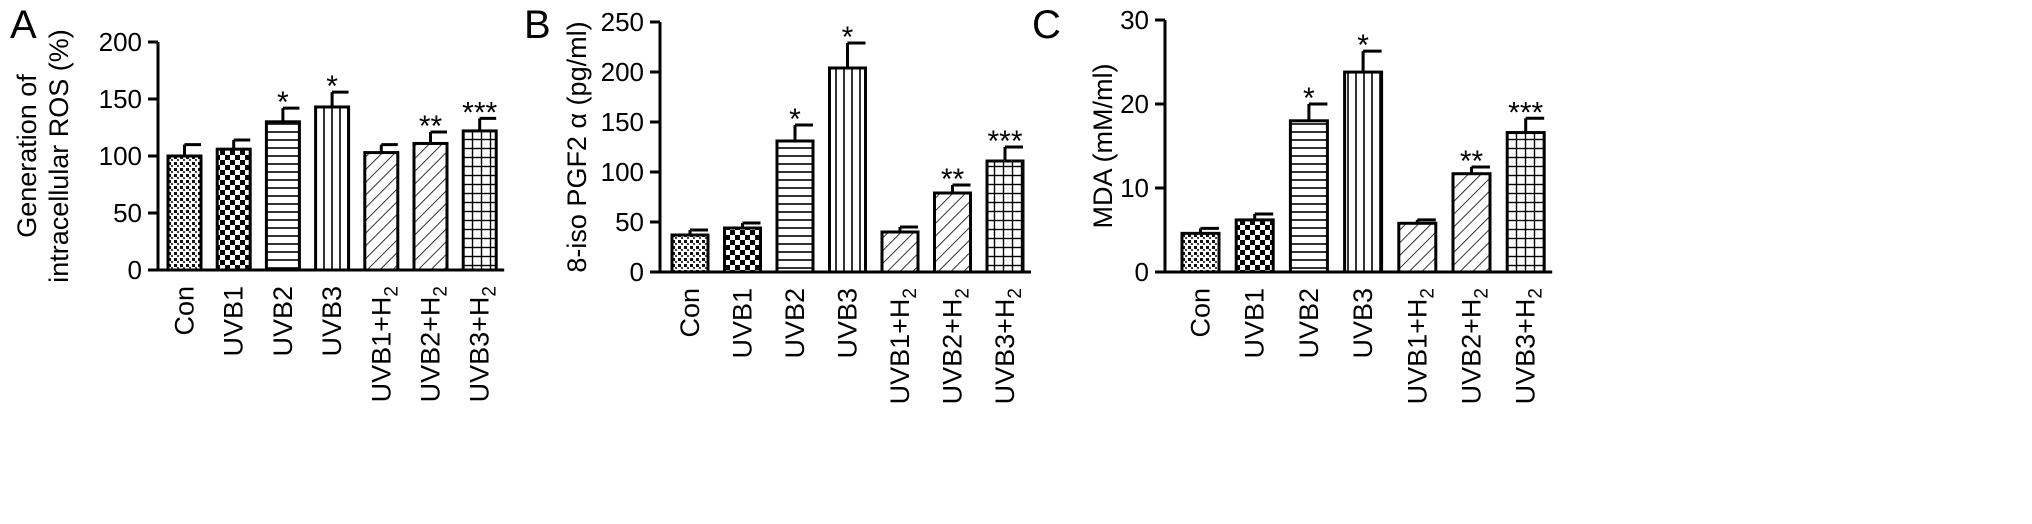 The height and width of the screenshot is (524, 2032). What do you see at coordinates (1103, 146) in the screenshot?
I see `y-axis-label: MDA (mM/ml)` at bounding box center [1103, 146].